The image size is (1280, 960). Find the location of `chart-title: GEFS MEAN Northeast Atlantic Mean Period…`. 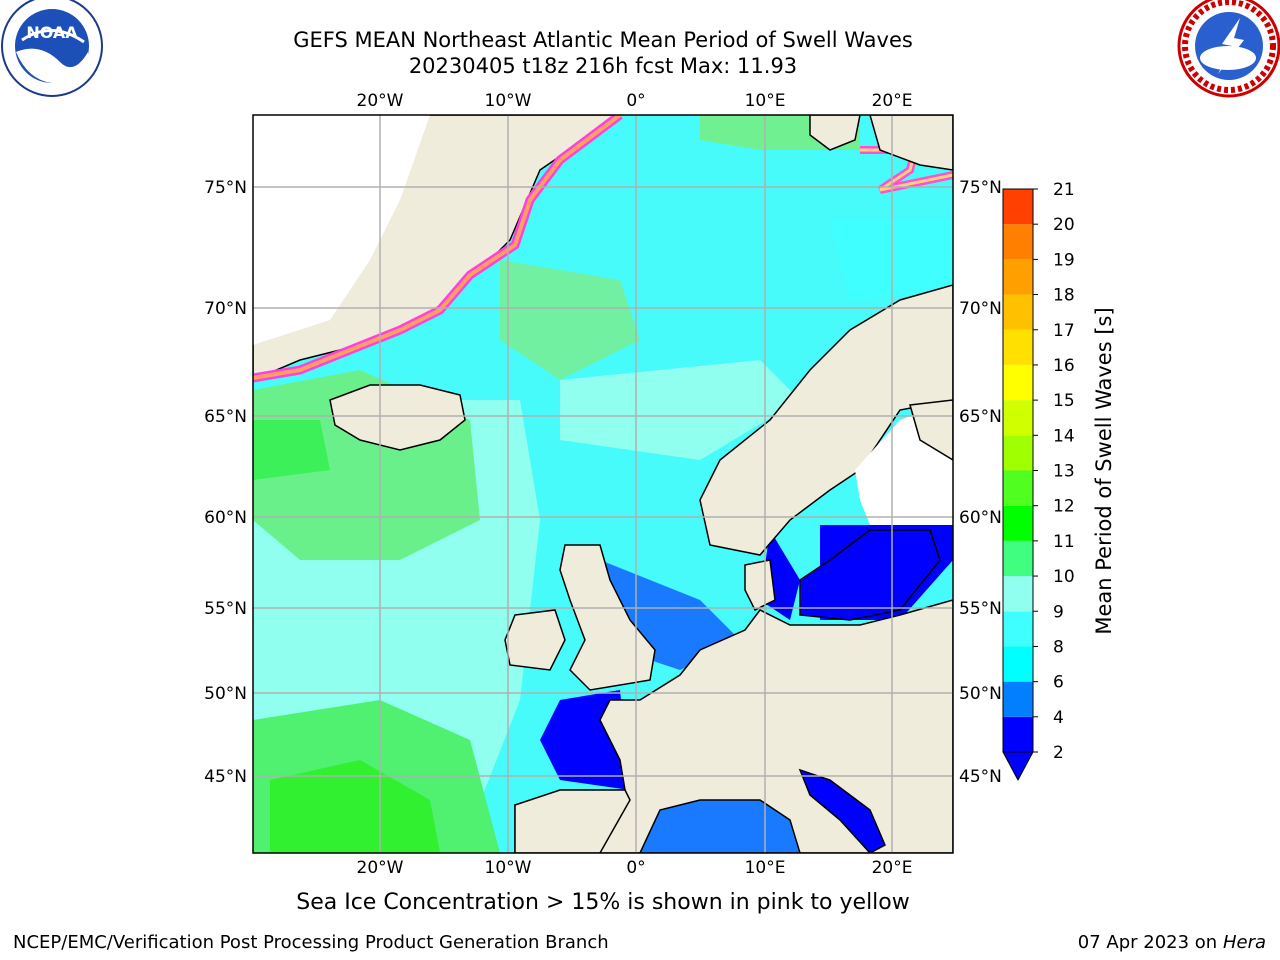

chart-title: GEFS MEAN Northeast Atlantic Mean Period… is located at coordinates (603, 40).